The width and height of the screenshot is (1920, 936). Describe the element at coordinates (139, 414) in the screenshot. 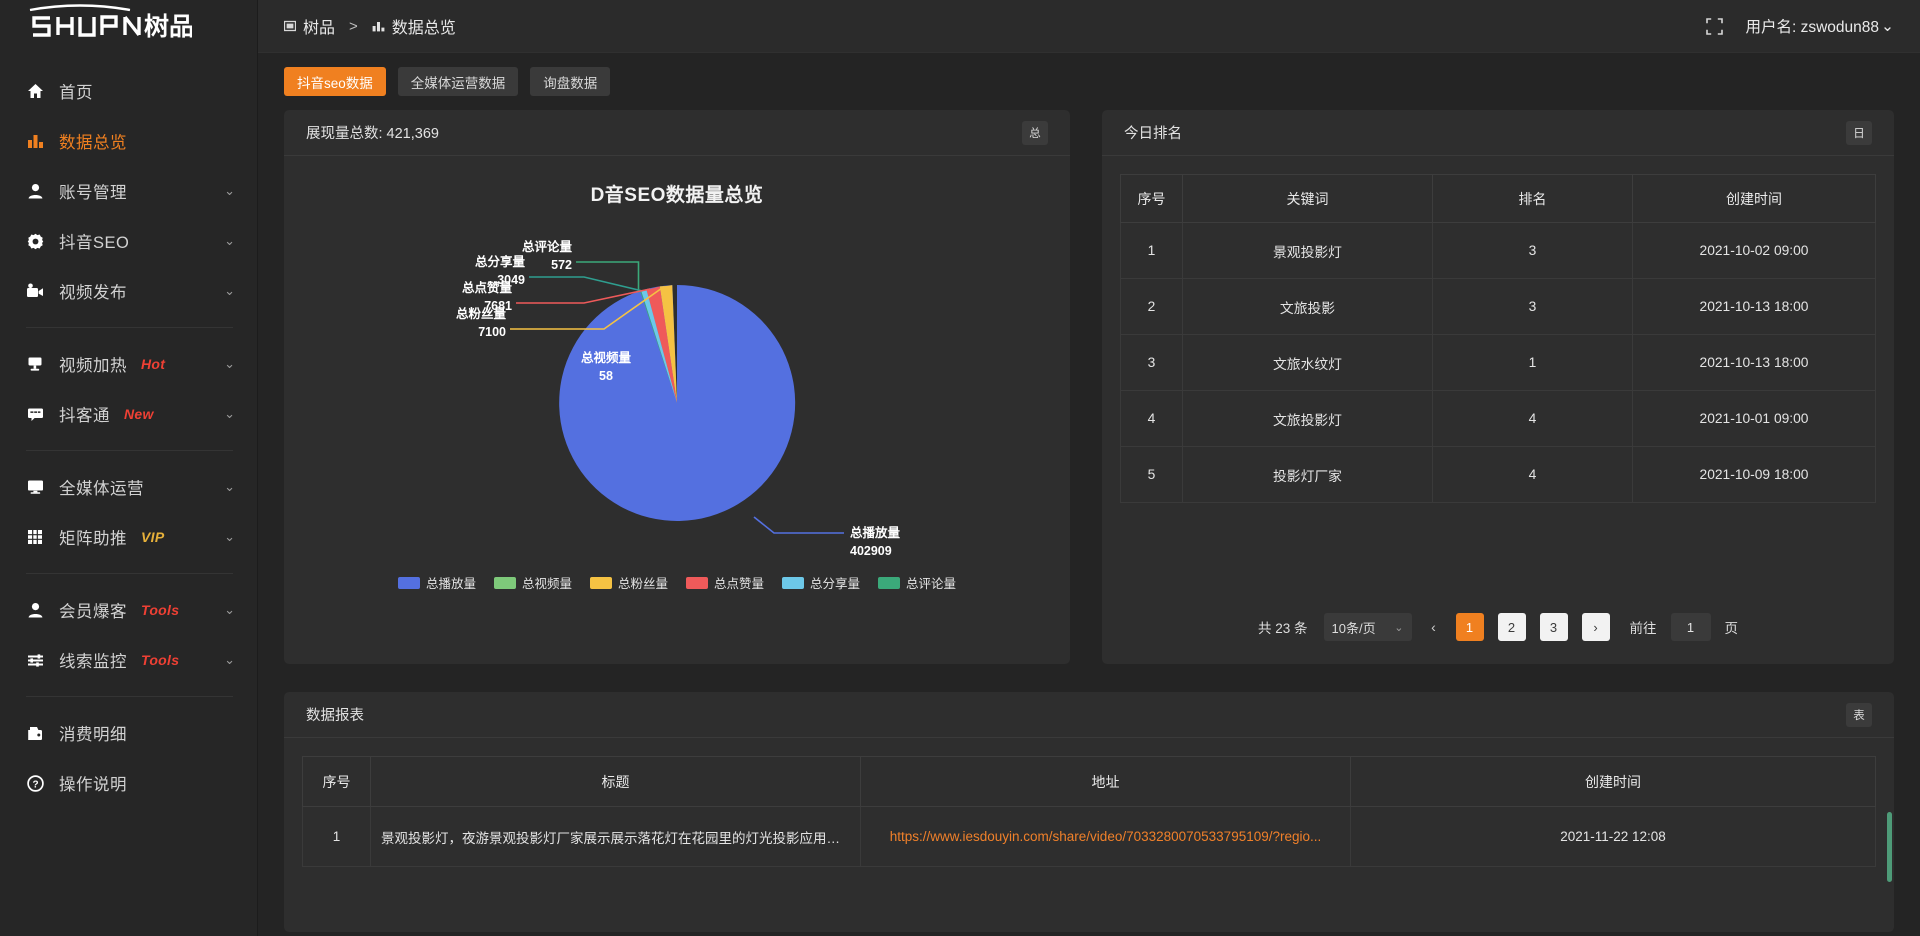

I see `sidebar-item-badge: New` at that location.